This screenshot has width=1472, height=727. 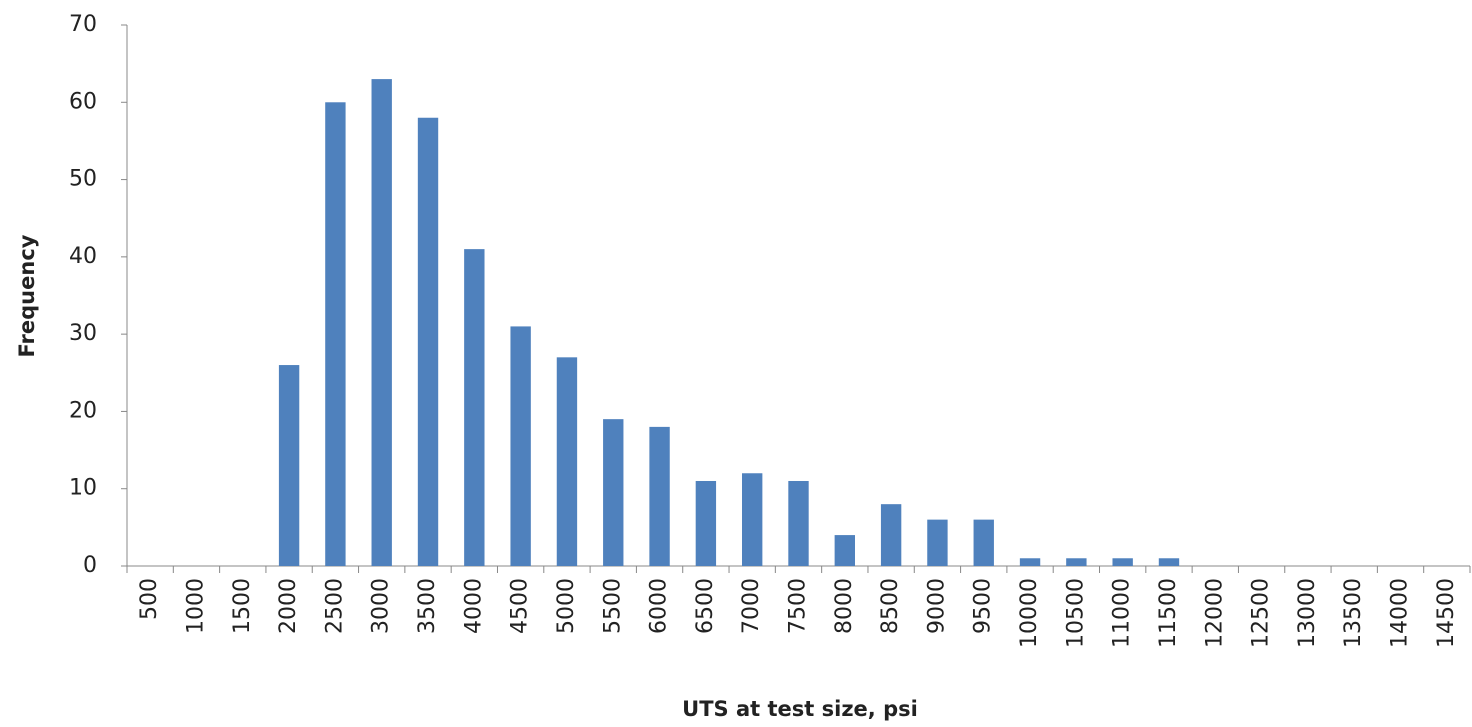 What do you see at coordinates (427, 606) in the screenshot?
I see `x-tick-label: 3500` at bounding box center [427, 606].